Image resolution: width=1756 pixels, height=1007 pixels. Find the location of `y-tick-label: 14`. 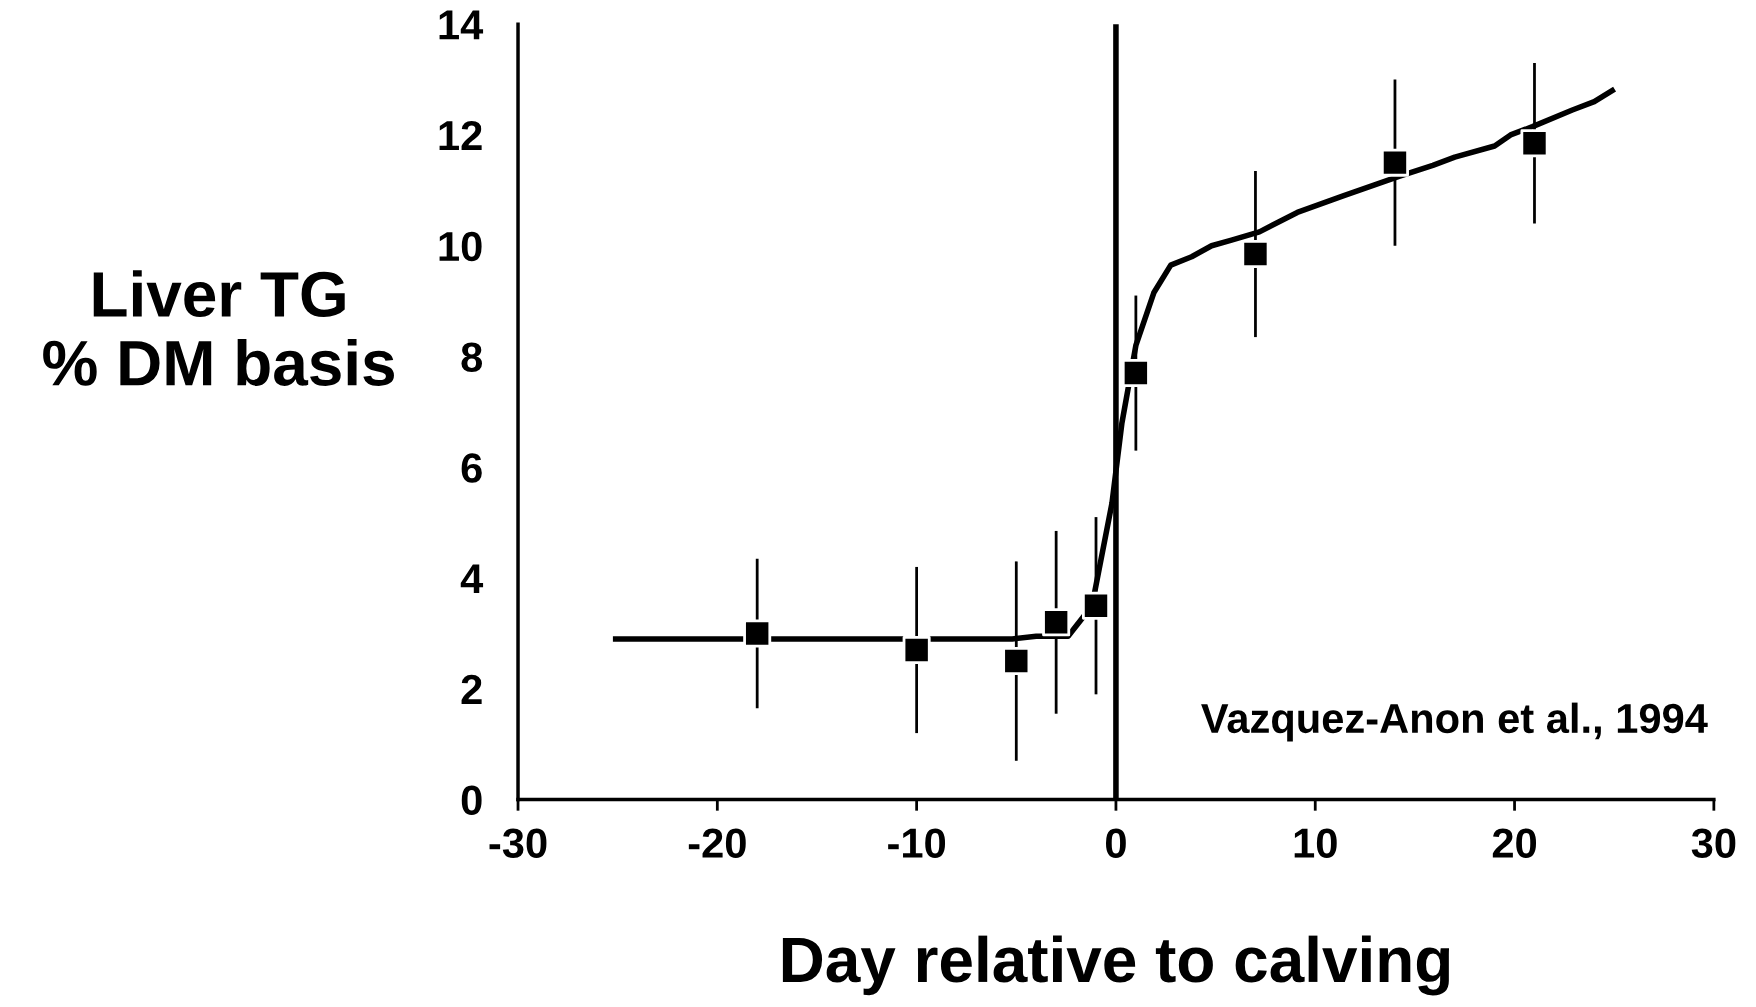

y-tick-label: 14 is located at coordinates (461, 25).